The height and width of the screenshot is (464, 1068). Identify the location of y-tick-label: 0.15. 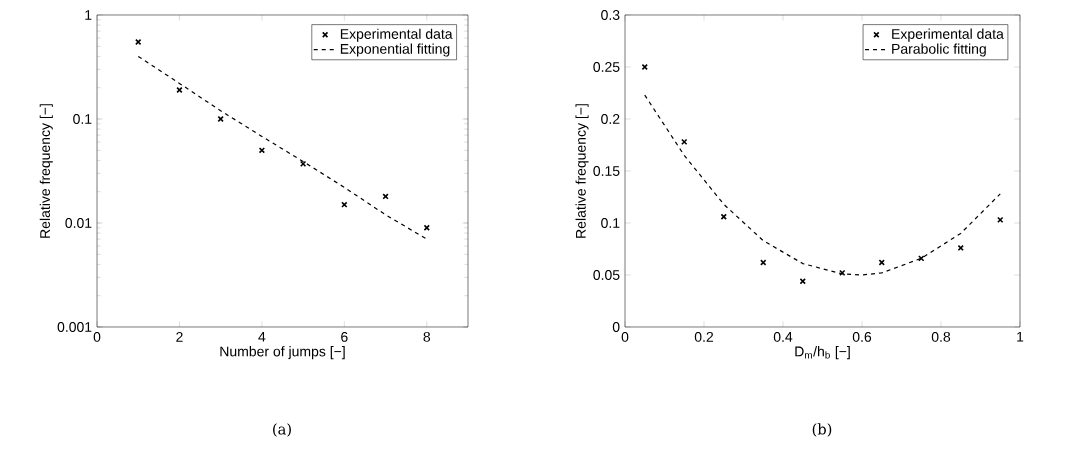
(606, 171).